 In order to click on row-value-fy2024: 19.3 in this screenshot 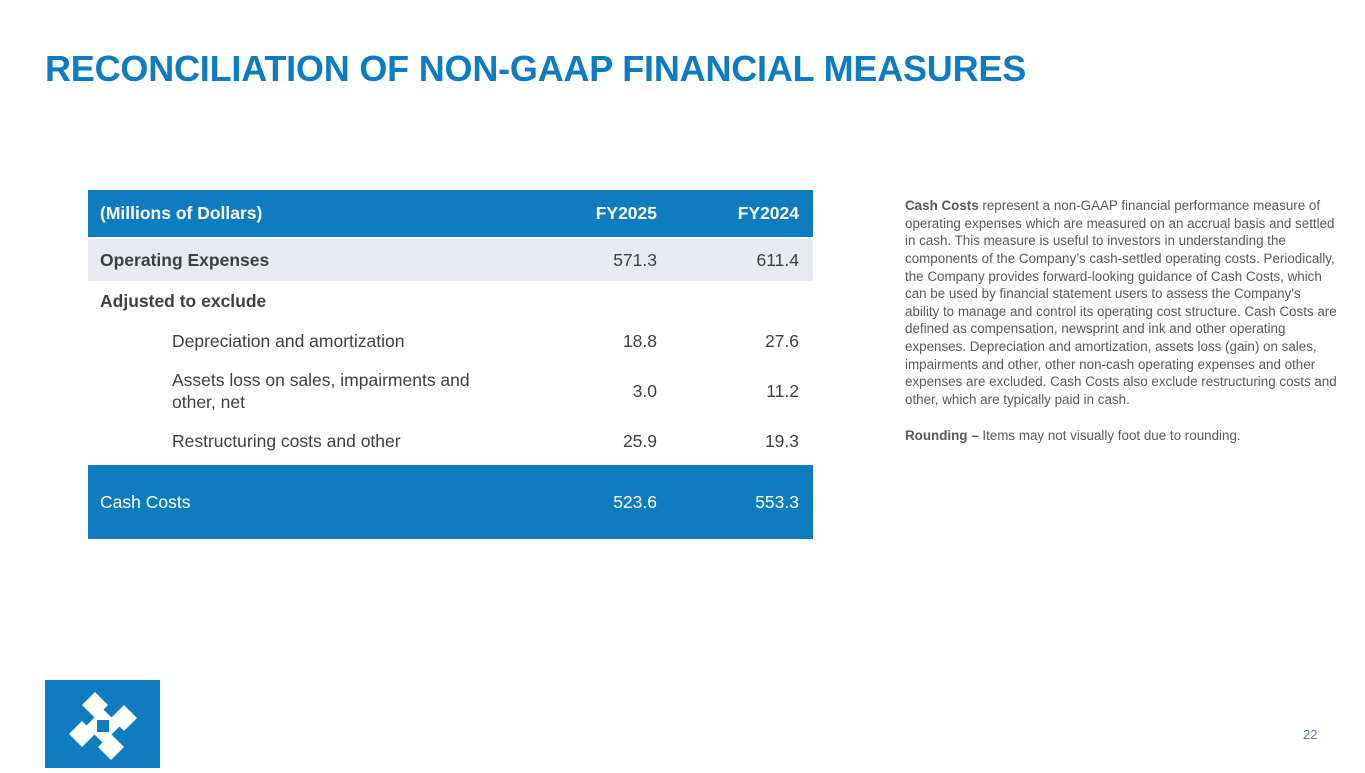, I will do `click(781, 440)`.